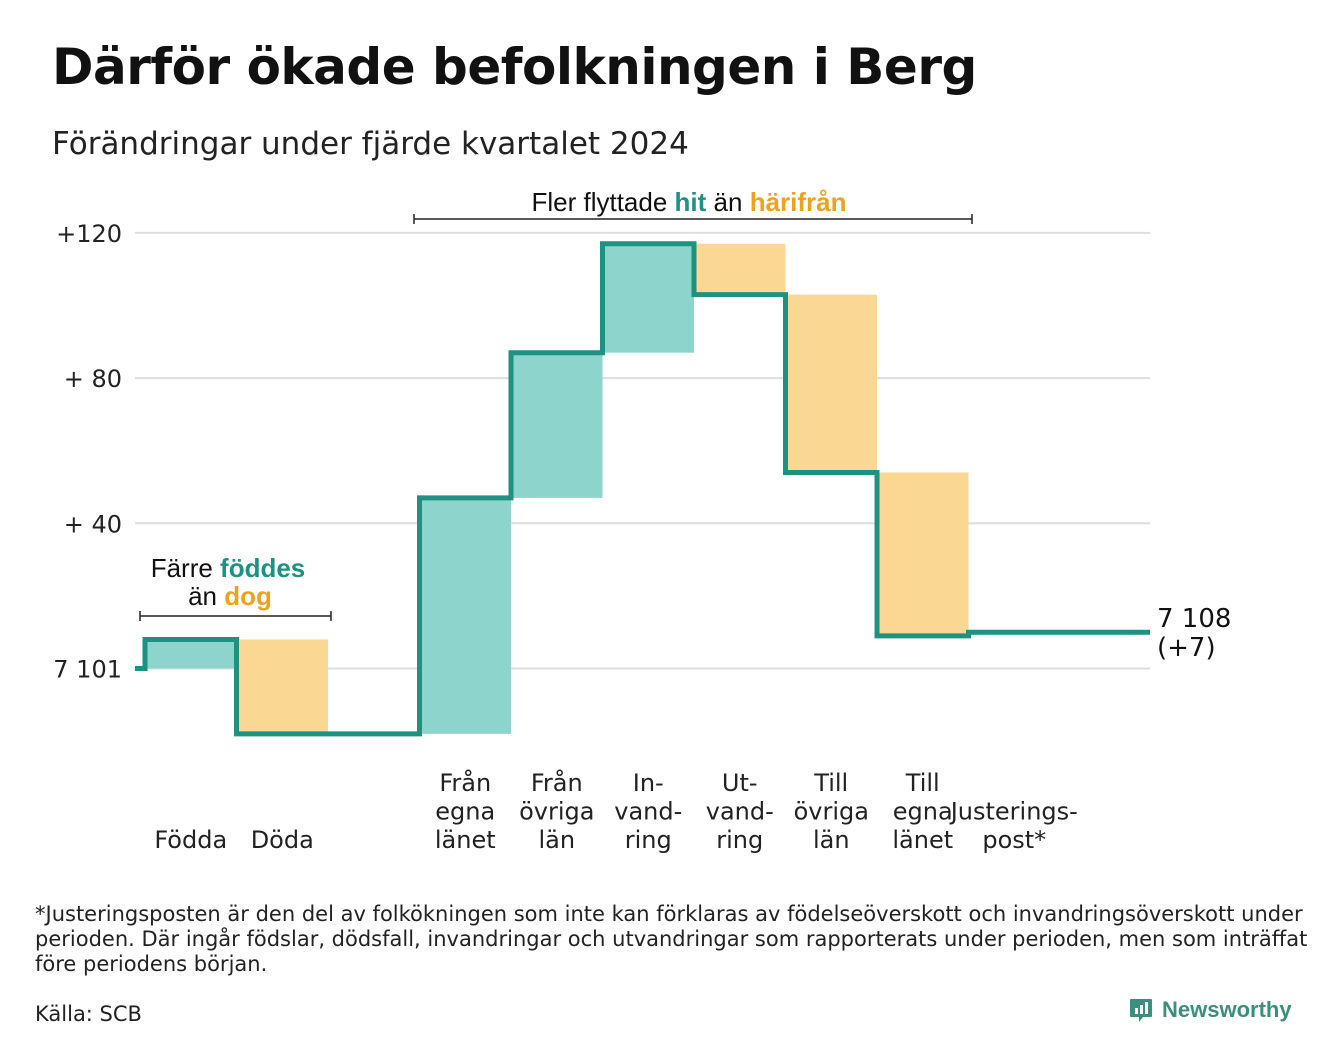 Image resolution: width=1340 pixels, height=1060 pixels. I want to click on x-category-label: Till övriga län, so click(831, 811).